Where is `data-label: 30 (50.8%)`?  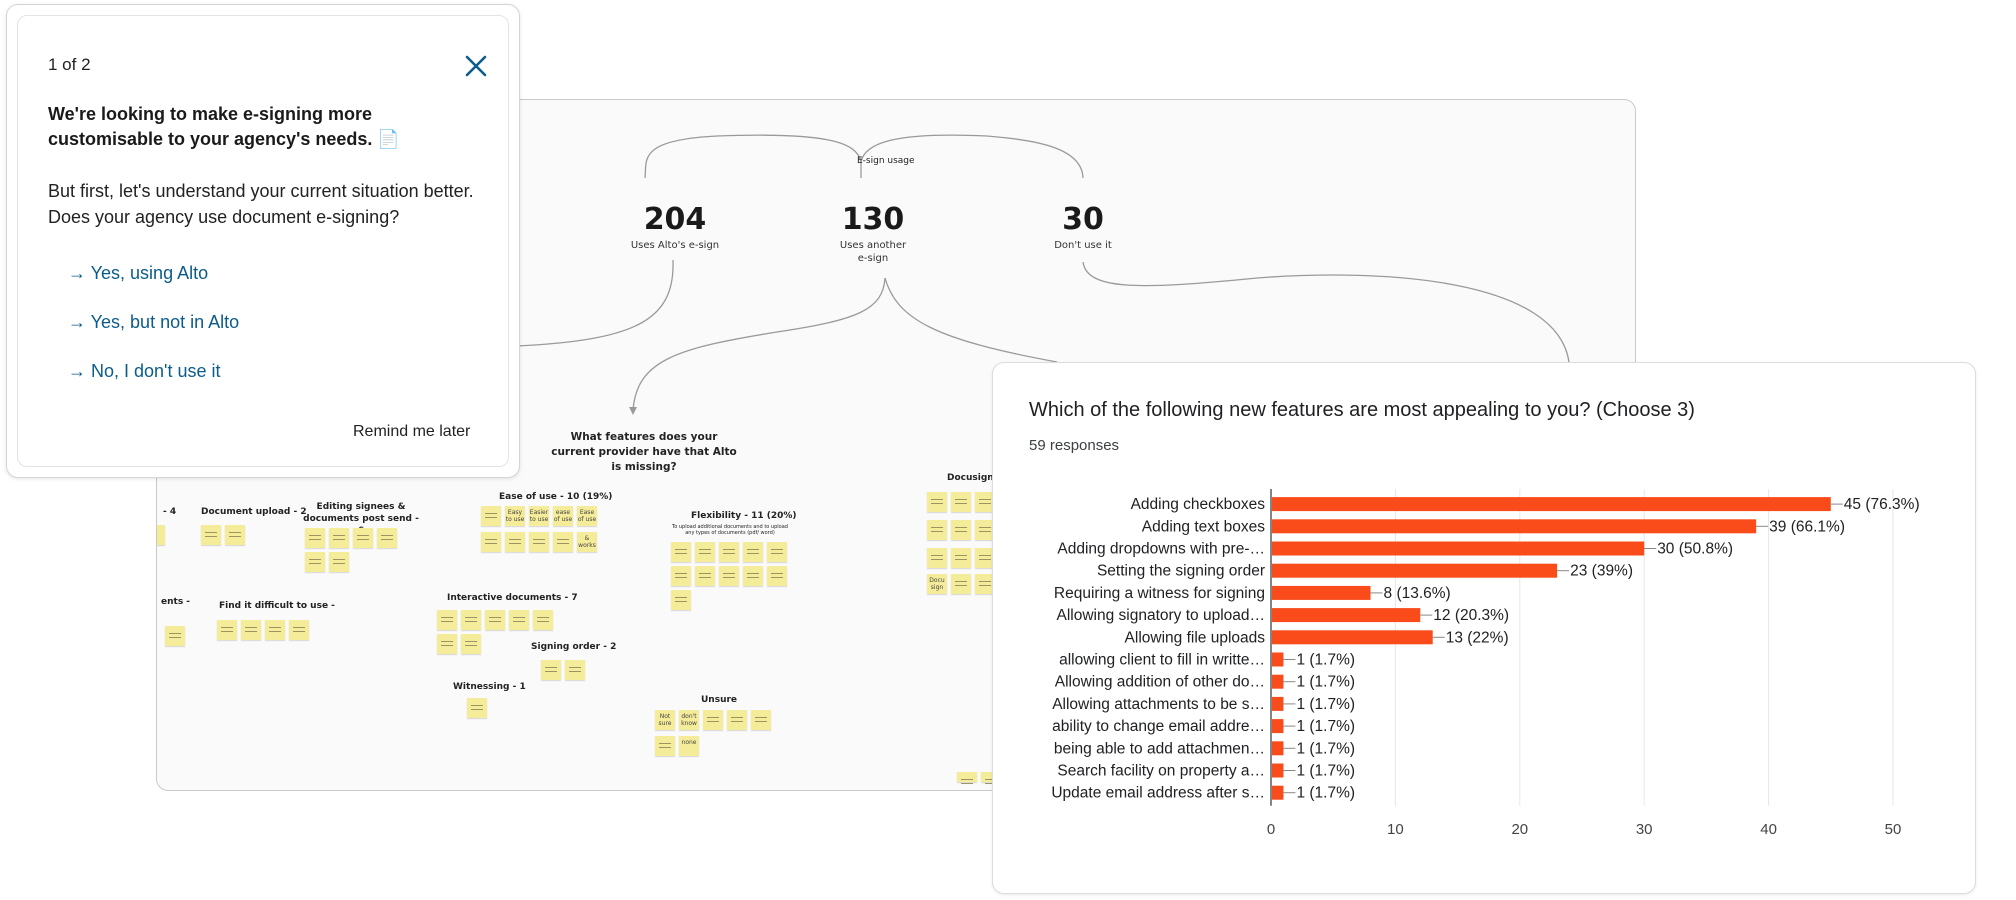 data-label: 30 (50.8%) is located at coordinates (1695, 549).